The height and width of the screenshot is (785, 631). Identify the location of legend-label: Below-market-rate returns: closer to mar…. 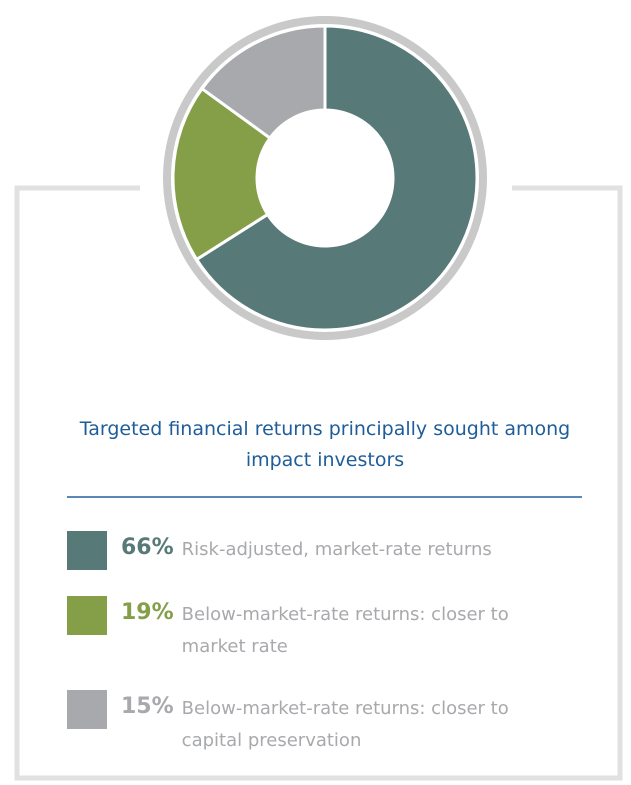
(345, 630).